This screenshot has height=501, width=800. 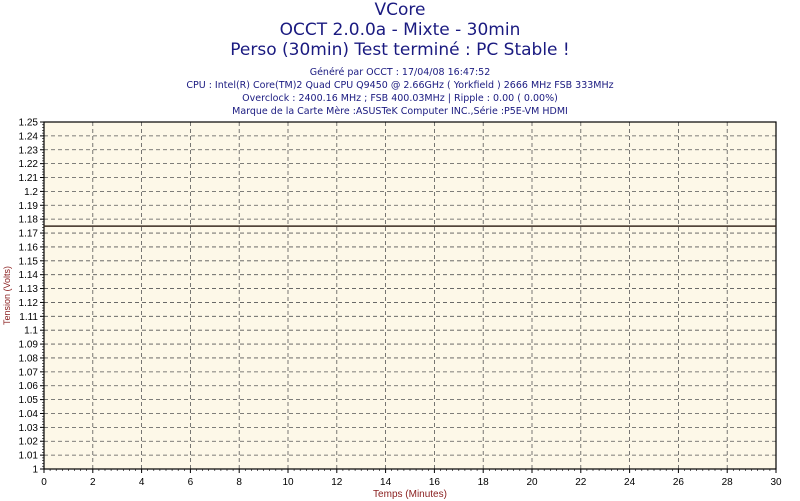 I want to click on y-tick-label: 1.02, so click(x=29, y=442).